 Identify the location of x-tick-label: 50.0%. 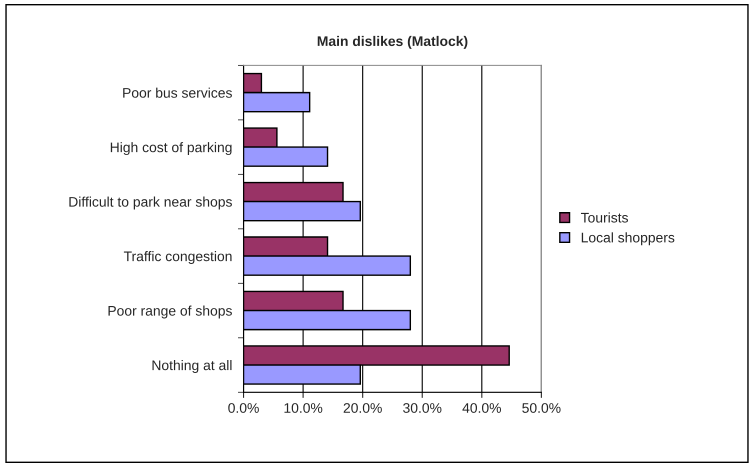
(541, 408).